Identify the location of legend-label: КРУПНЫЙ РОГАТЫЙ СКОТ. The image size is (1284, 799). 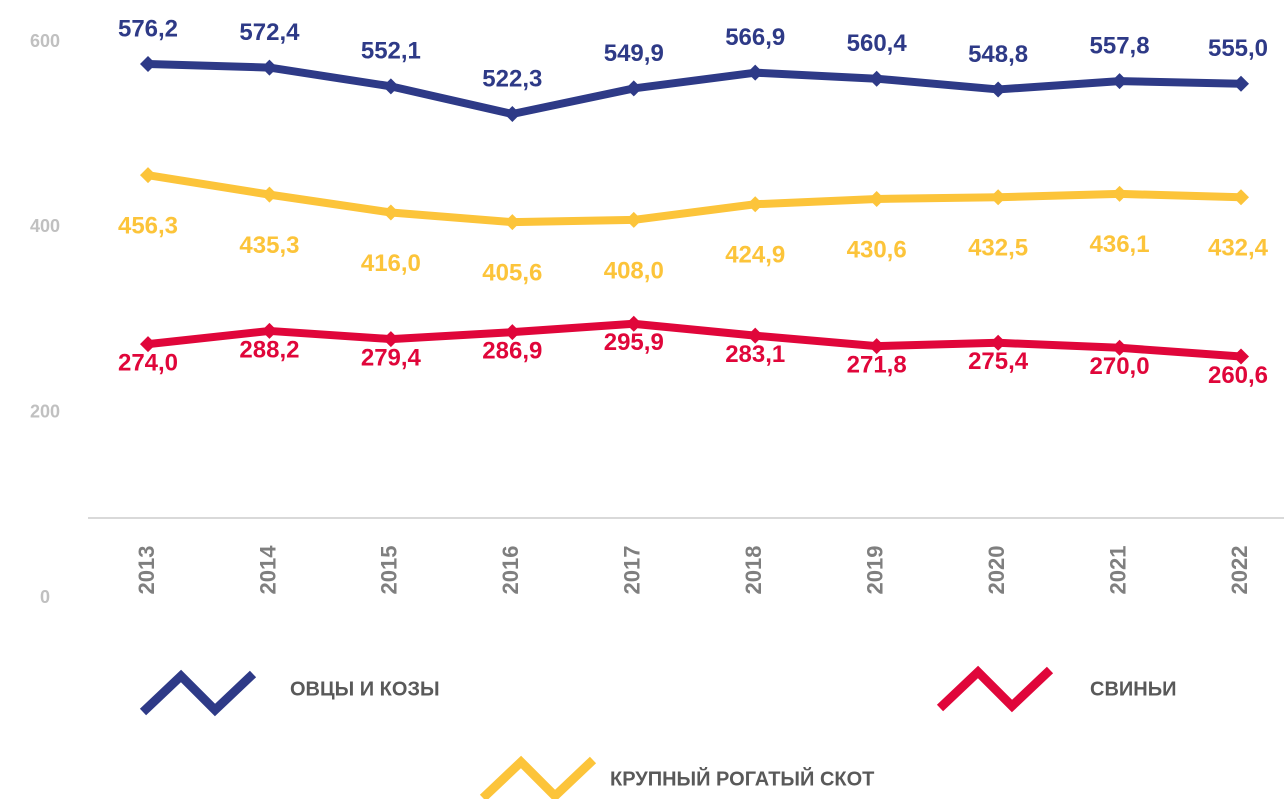
(742, 778).